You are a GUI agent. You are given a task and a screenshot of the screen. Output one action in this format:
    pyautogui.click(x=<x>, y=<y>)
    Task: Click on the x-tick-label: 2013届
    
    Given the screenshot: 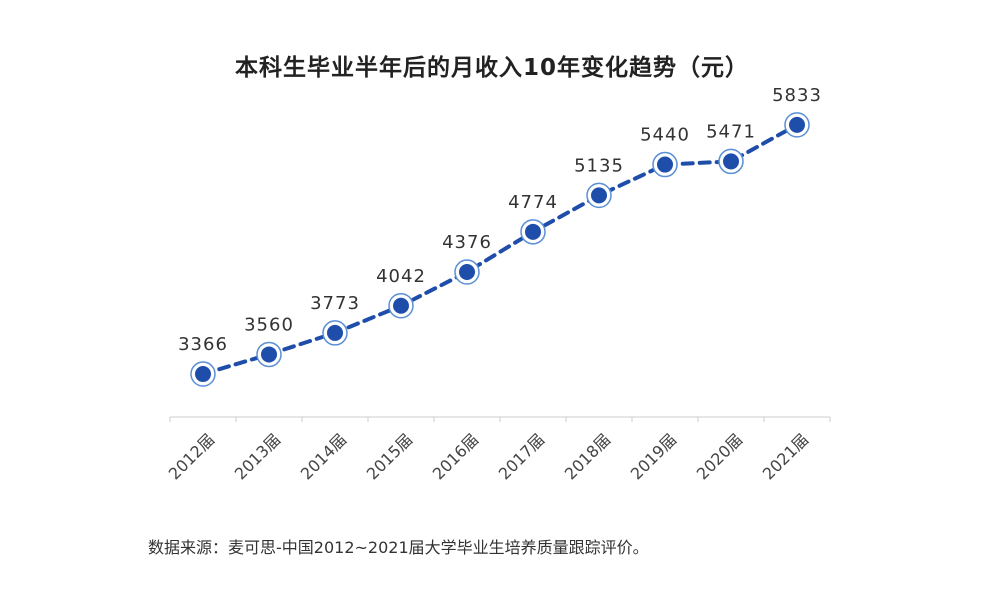 What is the action you would take?
    pyautogui.click(x=258, y=457)
    